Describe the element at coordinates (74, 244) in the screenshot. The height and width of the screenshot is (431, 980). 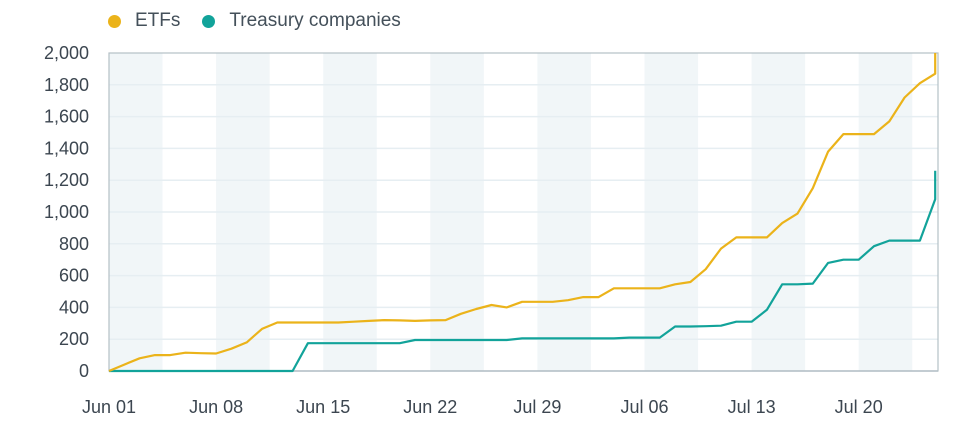
I see `y-tick-label: 800` at that location.